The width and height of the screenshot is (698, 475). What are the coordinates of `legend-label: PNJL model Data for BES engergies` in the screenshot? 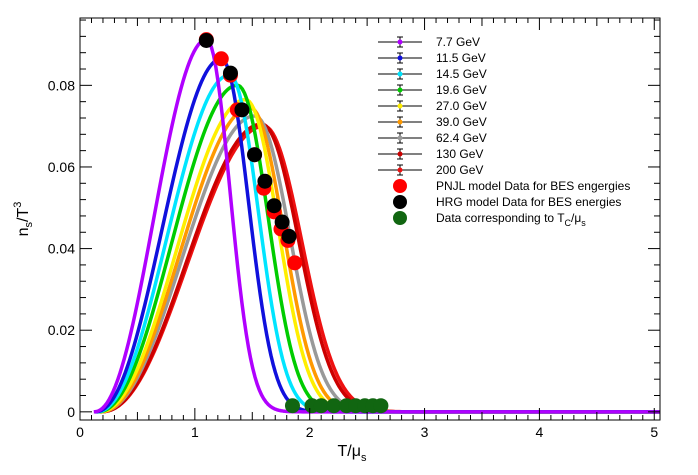 It's located at (533, 186).